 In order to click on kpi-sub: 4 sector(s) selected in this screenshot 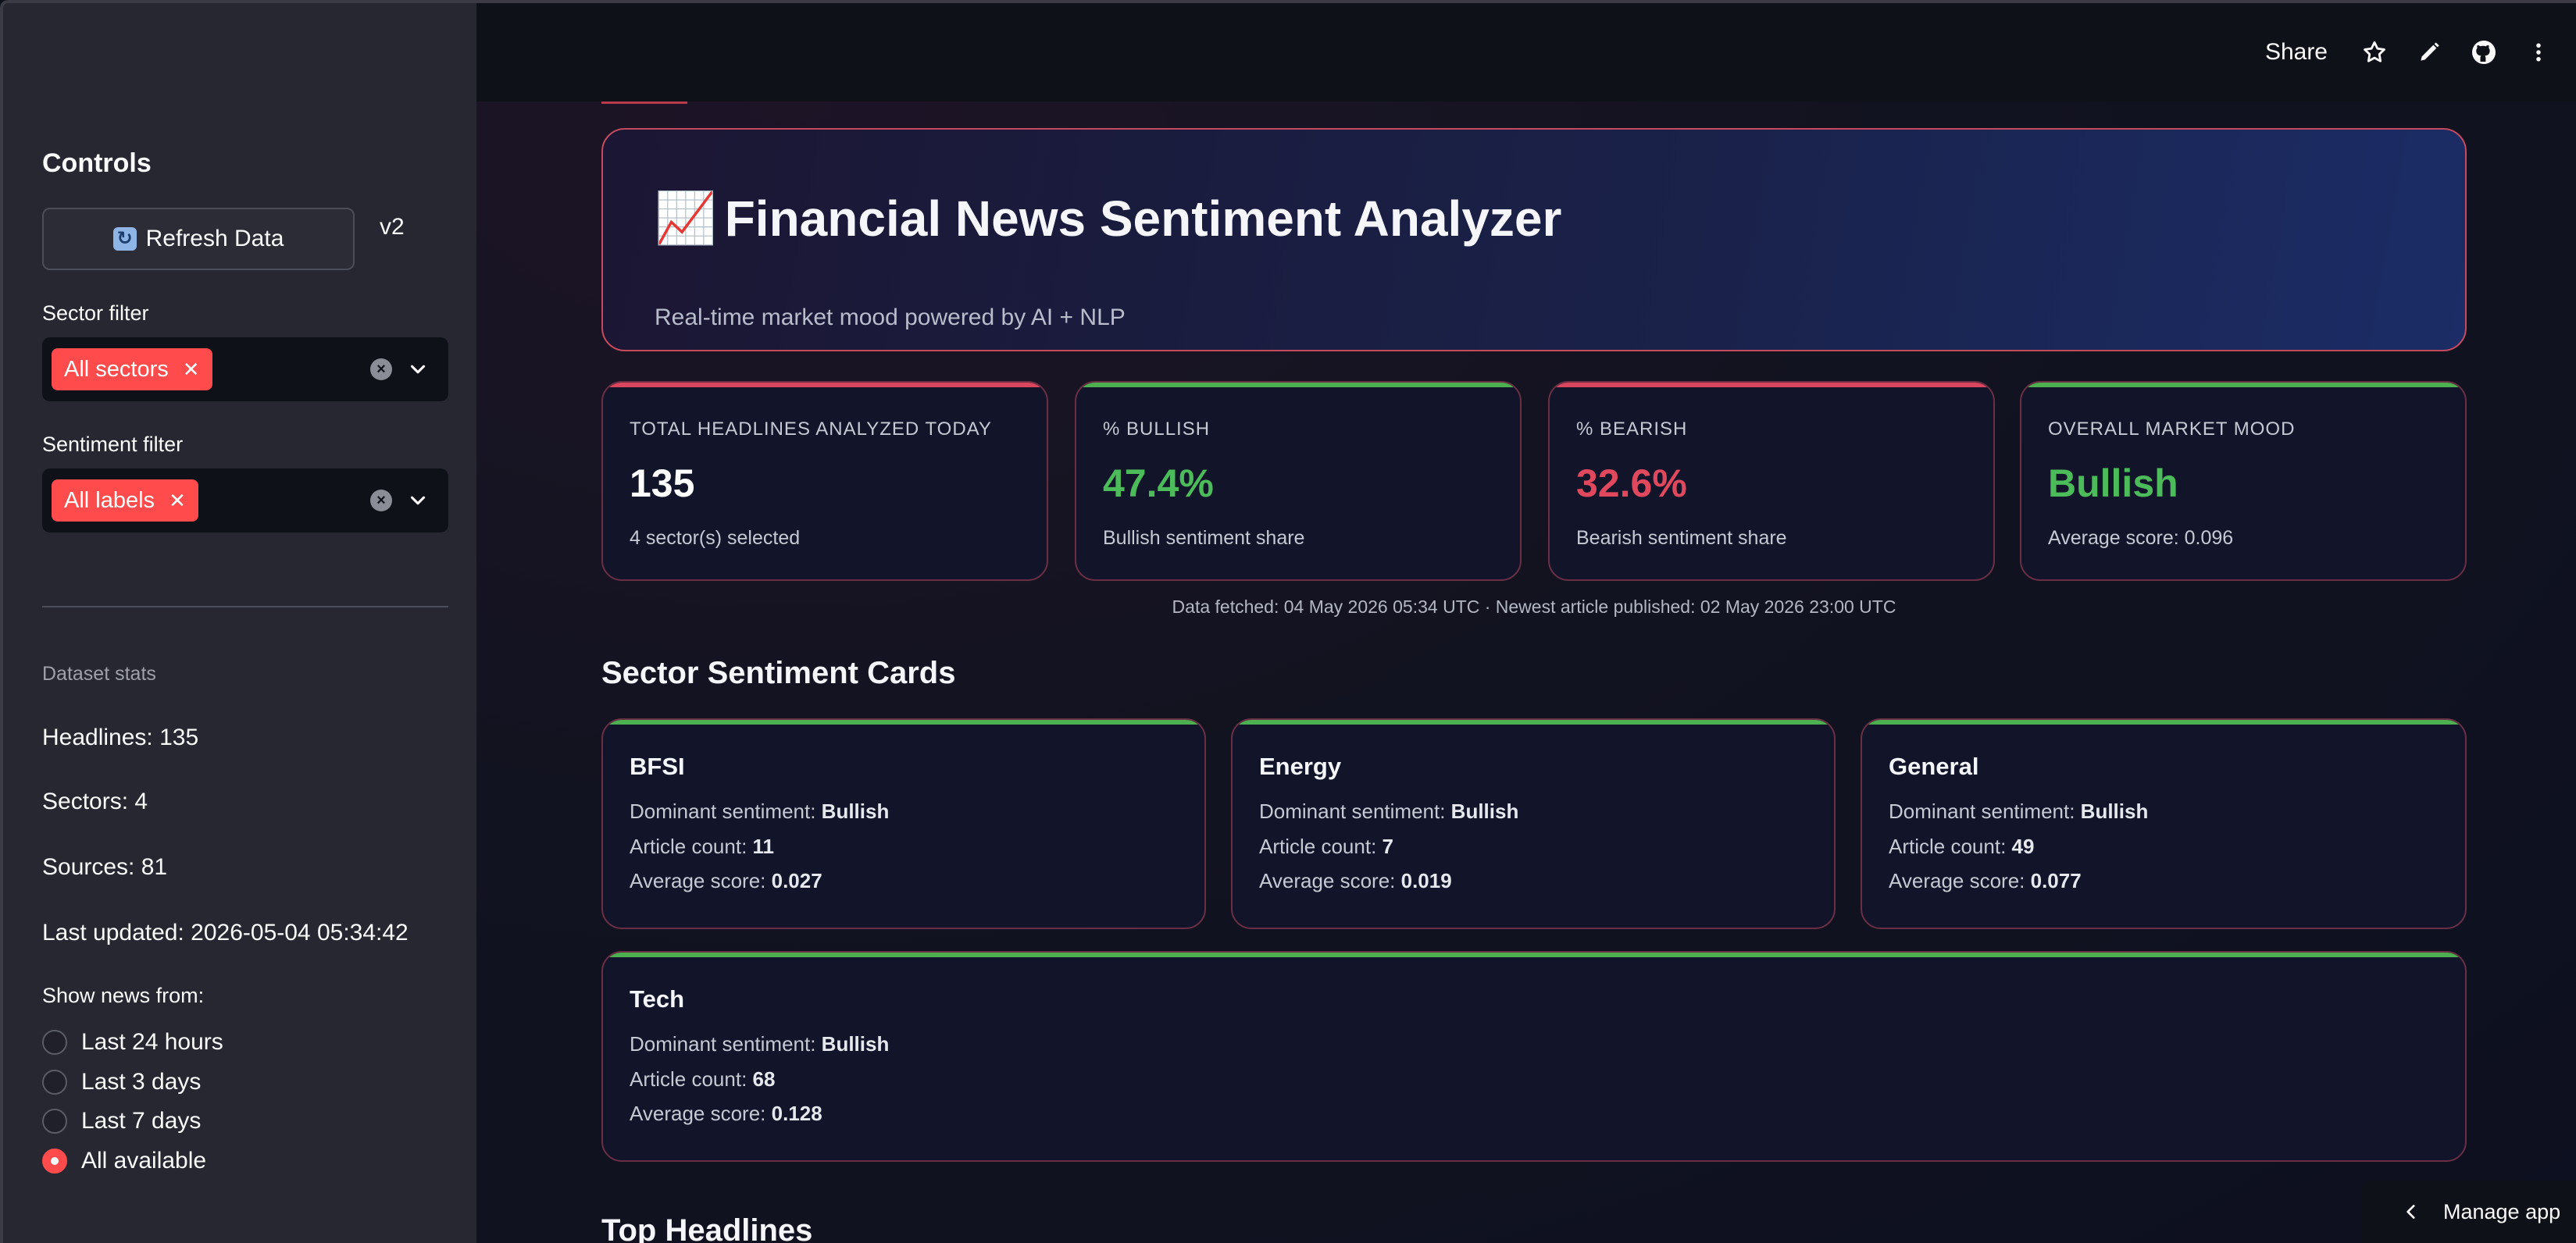, I will do `click(715, 538)`.